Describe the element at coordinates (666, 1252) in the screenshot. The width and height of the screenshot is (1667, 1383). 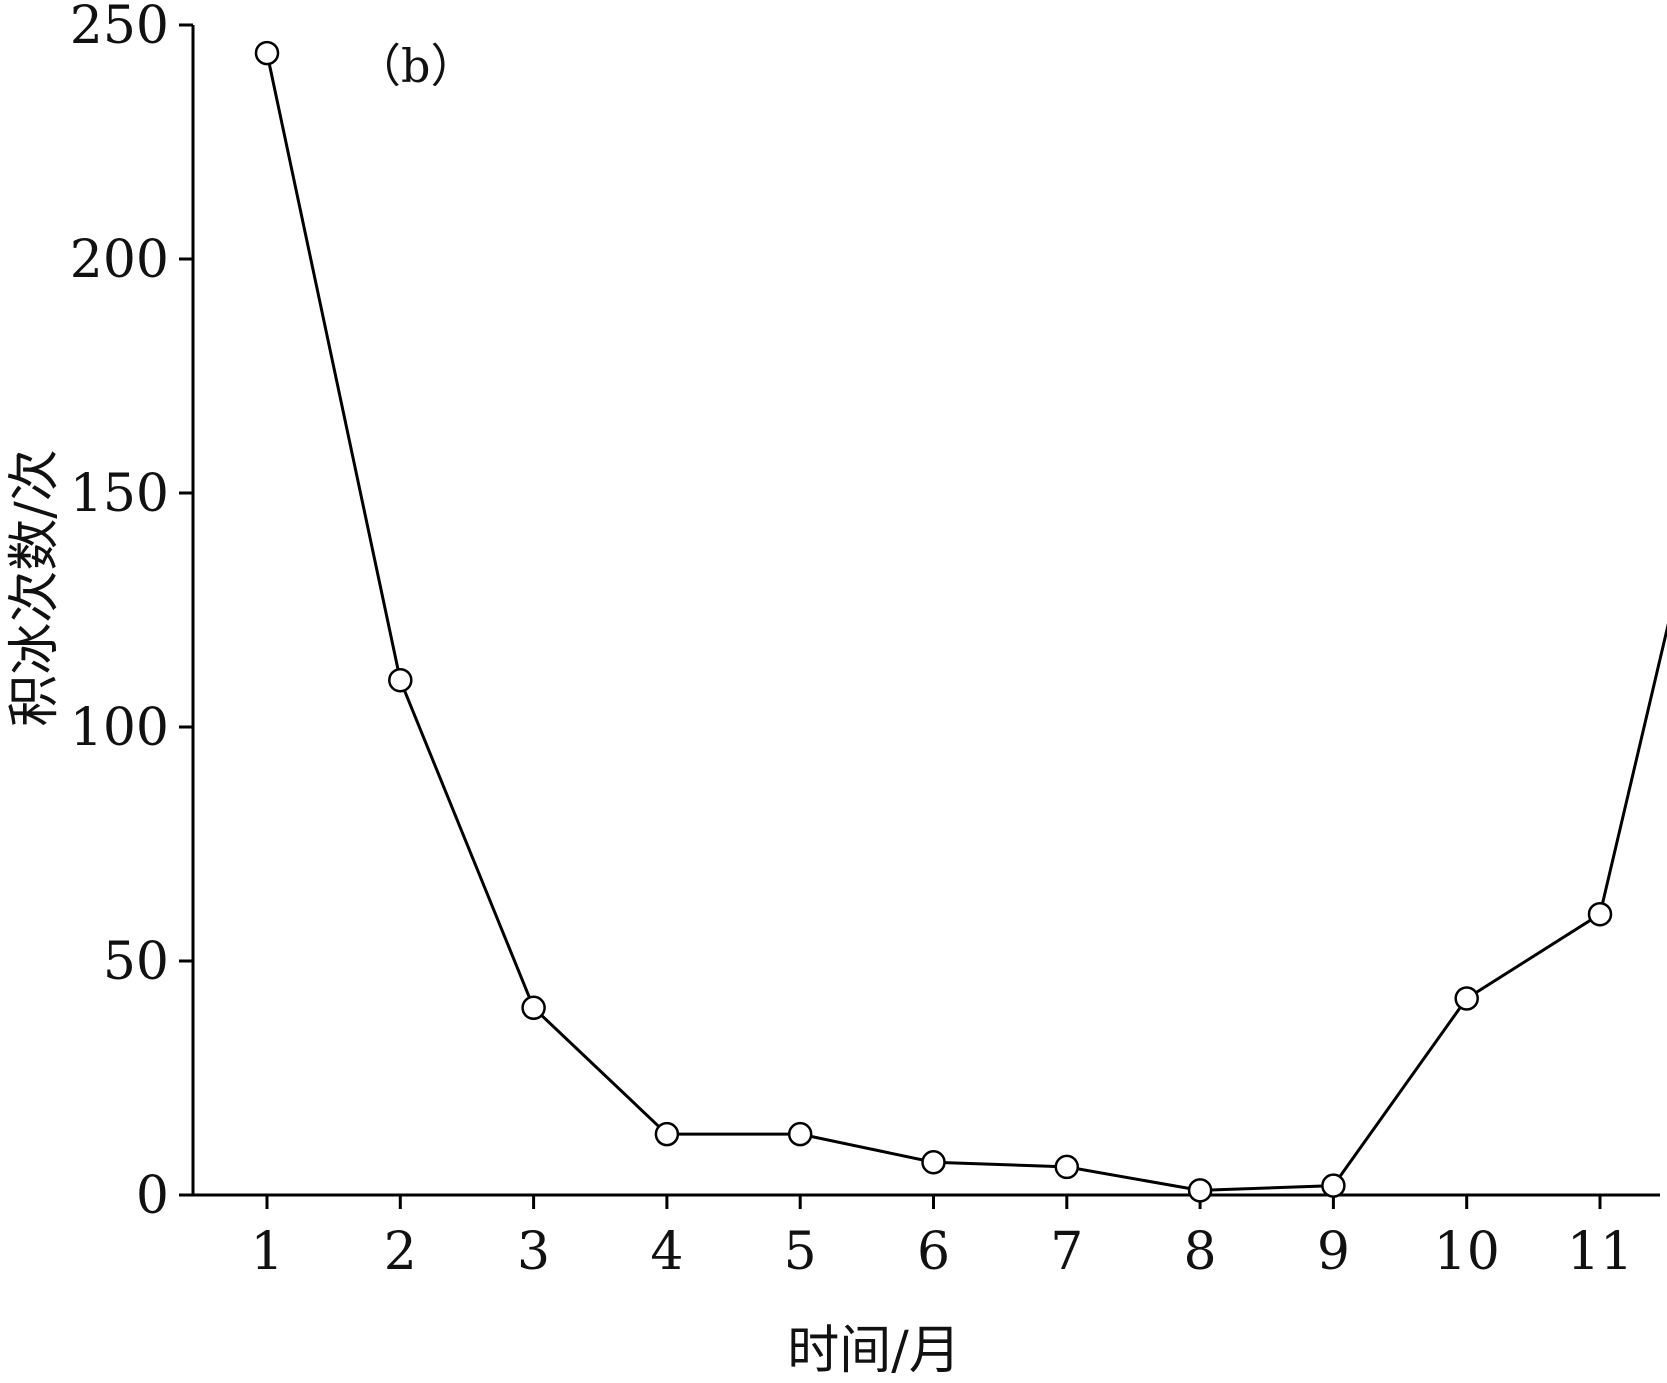
I see `x-tick-label: 4` at that location.